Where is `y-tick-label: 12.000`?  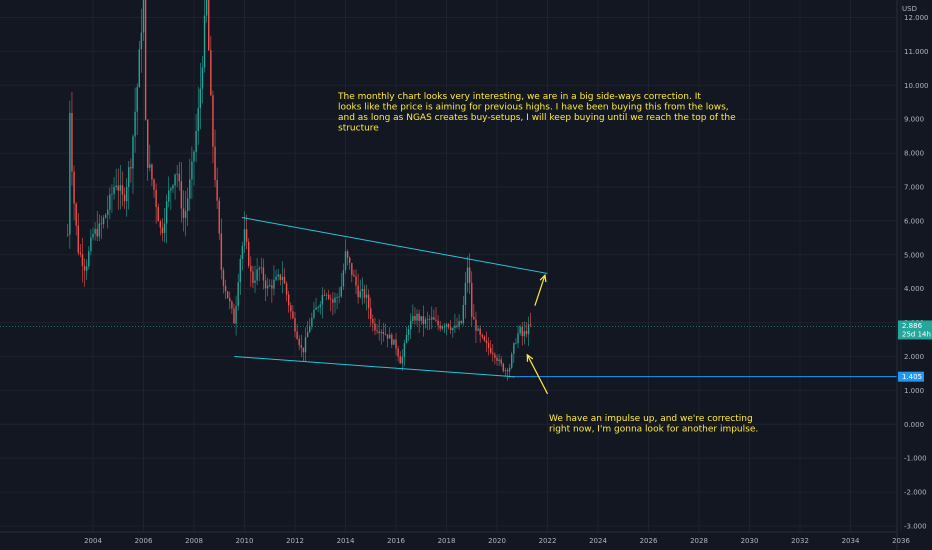
y-tick-label: 12.000 is located at coordinates (916, 18).